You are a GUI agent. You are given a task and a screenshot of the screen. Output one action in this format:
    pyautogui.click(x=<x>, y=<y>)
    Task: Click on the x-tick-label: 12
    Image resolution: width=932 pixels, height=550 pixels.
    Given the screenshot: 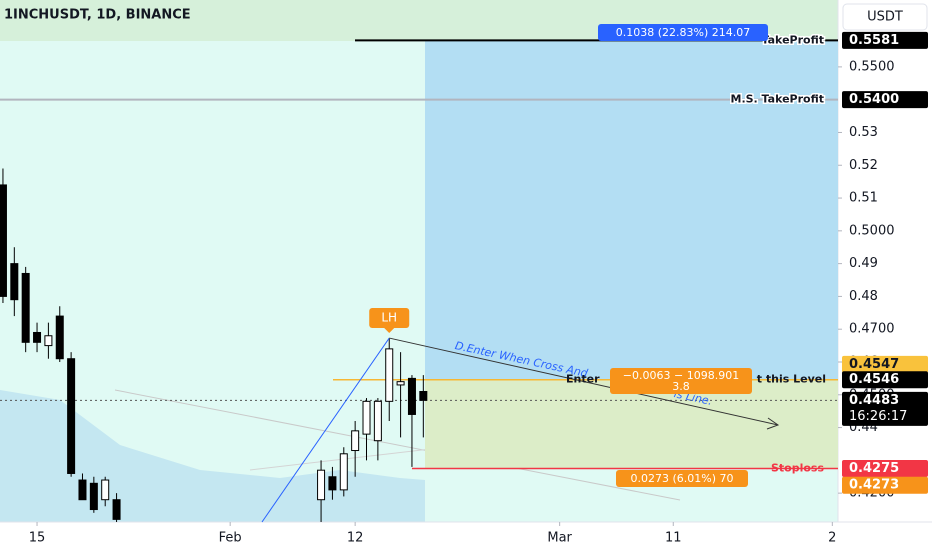 What is the action you would take?
    pyautogui.click(x=355, y=538)
    